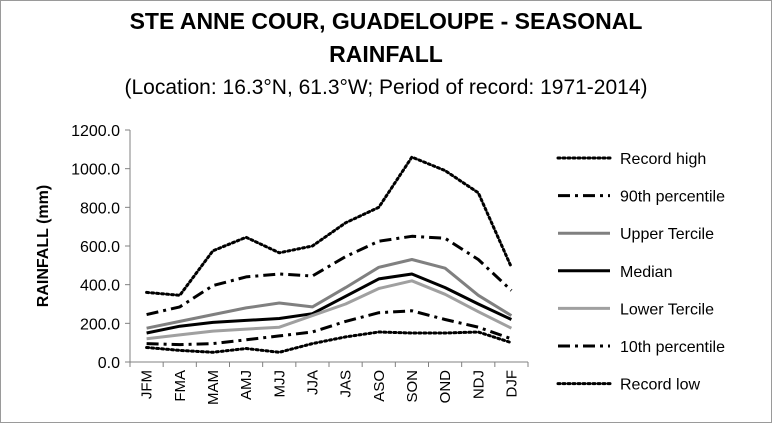  I want to click on chart-title-line2: RAINFALL, so click(386, 54).